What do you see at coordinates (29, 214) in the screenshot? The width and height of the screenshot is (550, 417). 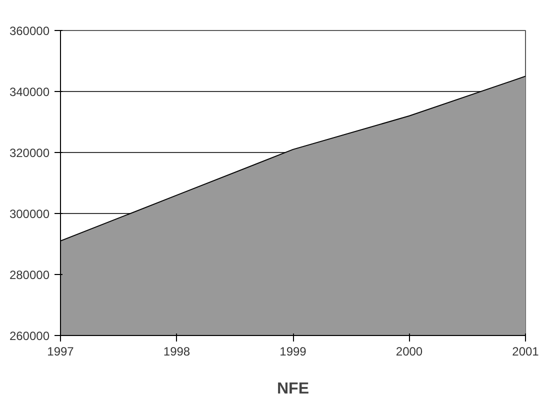 I see `y-tick-label: 300000` at bounding box center [29, 214].